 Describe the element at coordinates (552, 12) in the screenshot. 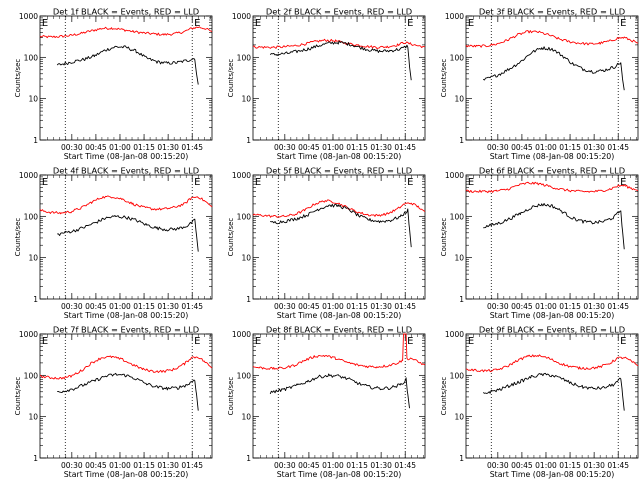

I see `chart-title: Det 3f BLACK = Events, RED = LLD` at that location.